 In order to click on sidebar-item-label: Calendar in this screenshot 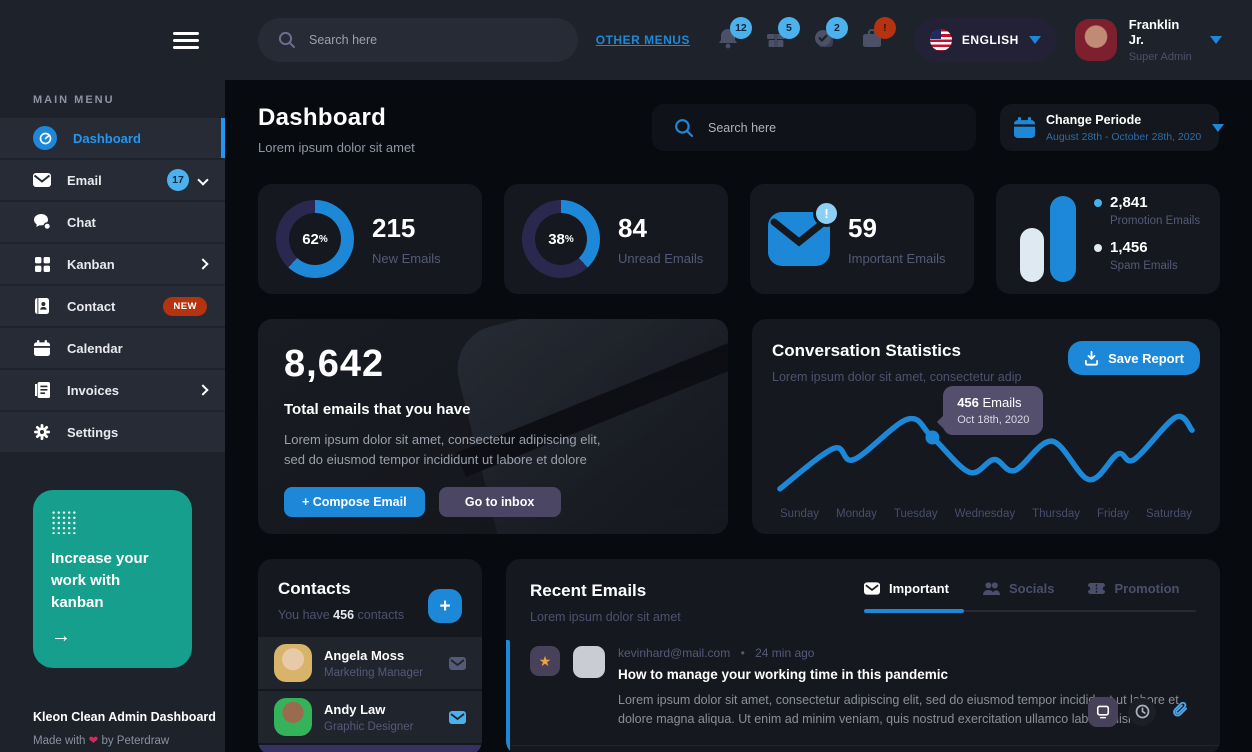, I will do `click(95, 348)`.